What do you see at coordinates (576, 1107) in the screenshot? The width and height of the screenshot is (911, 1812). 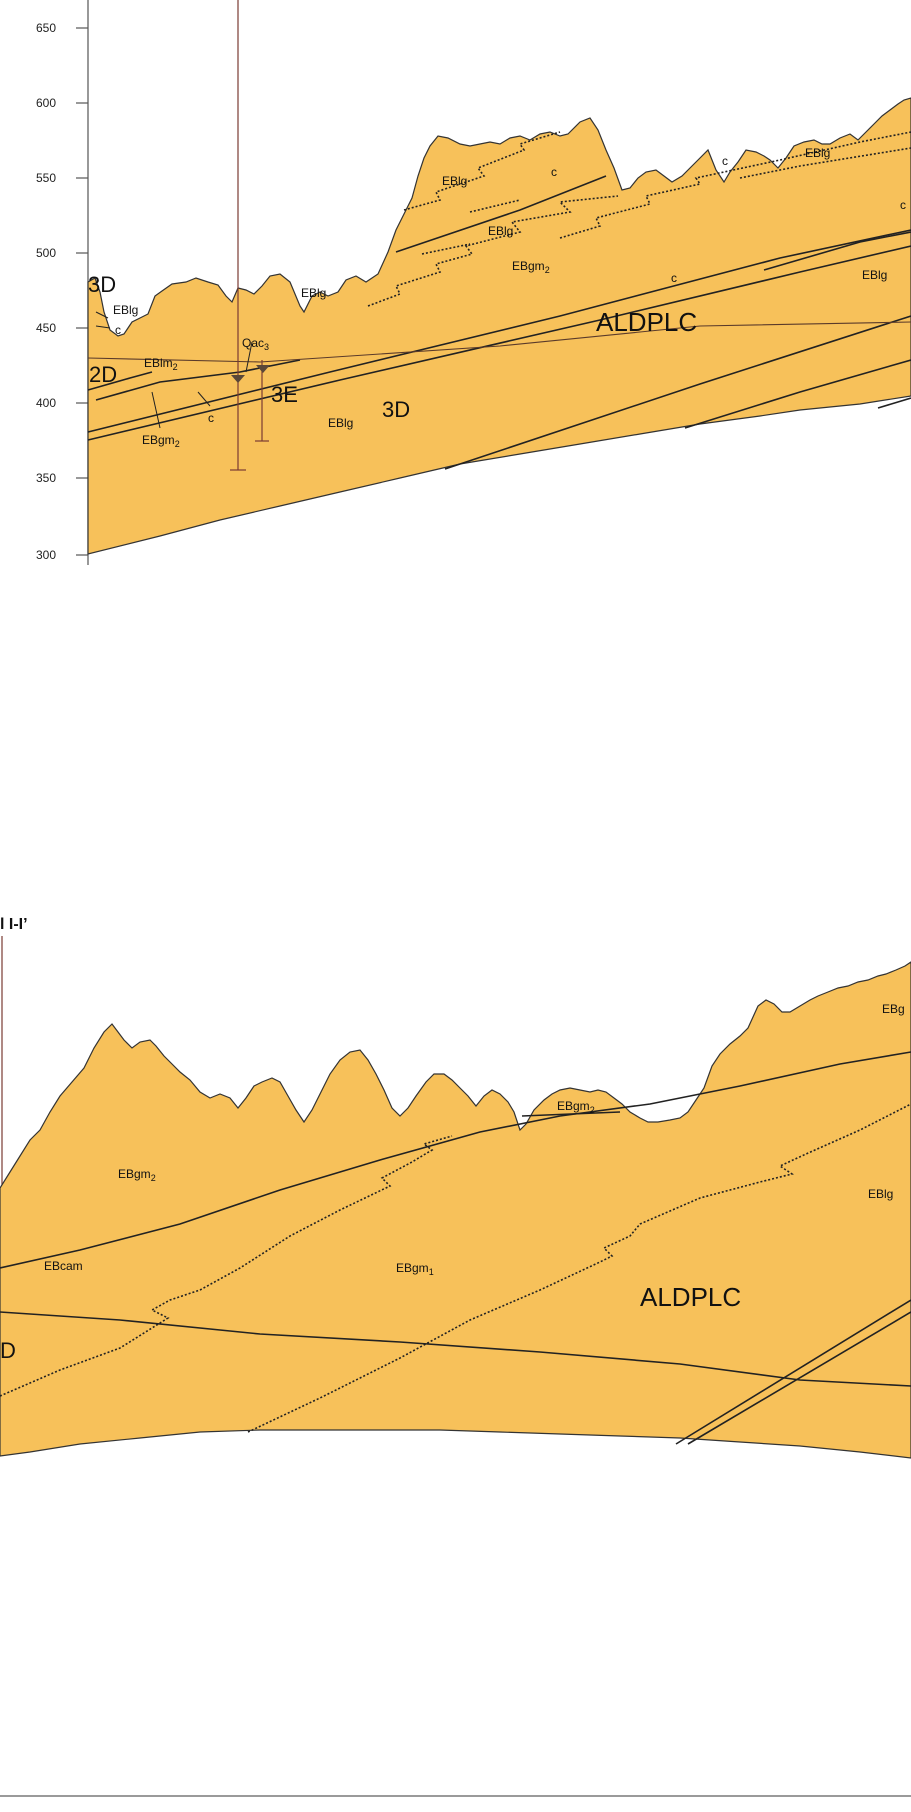 I see `label-ebgm-hill: EBgm2` at bounding box center [576, 1107].